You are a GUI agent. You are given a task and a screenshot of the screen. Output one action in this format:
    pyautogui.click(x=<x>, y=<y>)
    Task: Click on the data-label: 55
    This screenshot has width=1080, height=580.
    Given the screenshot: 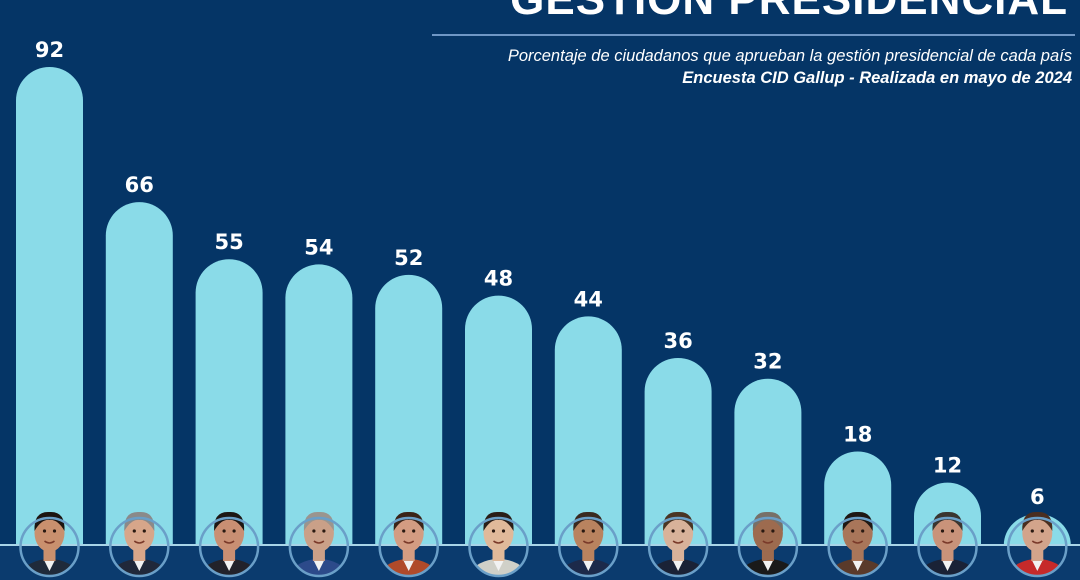 What is the action you would take?
    pyautogui.click(x=228, y=242)
    